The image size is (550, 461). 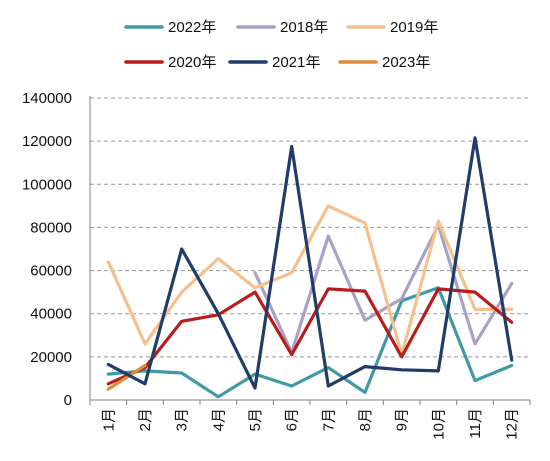 I want to click on y-tick-label: 80000, so click(x=51, y=227).